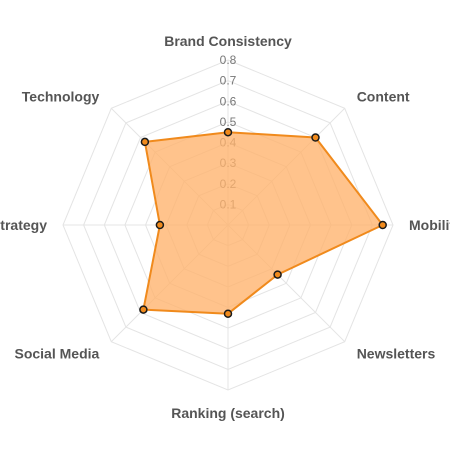 This screenshot has width=450, height=450. What do you see at coordinates (228, 60) in the screenshot?
I see `tick-label: 0.8` at bounding box center [228, 60].